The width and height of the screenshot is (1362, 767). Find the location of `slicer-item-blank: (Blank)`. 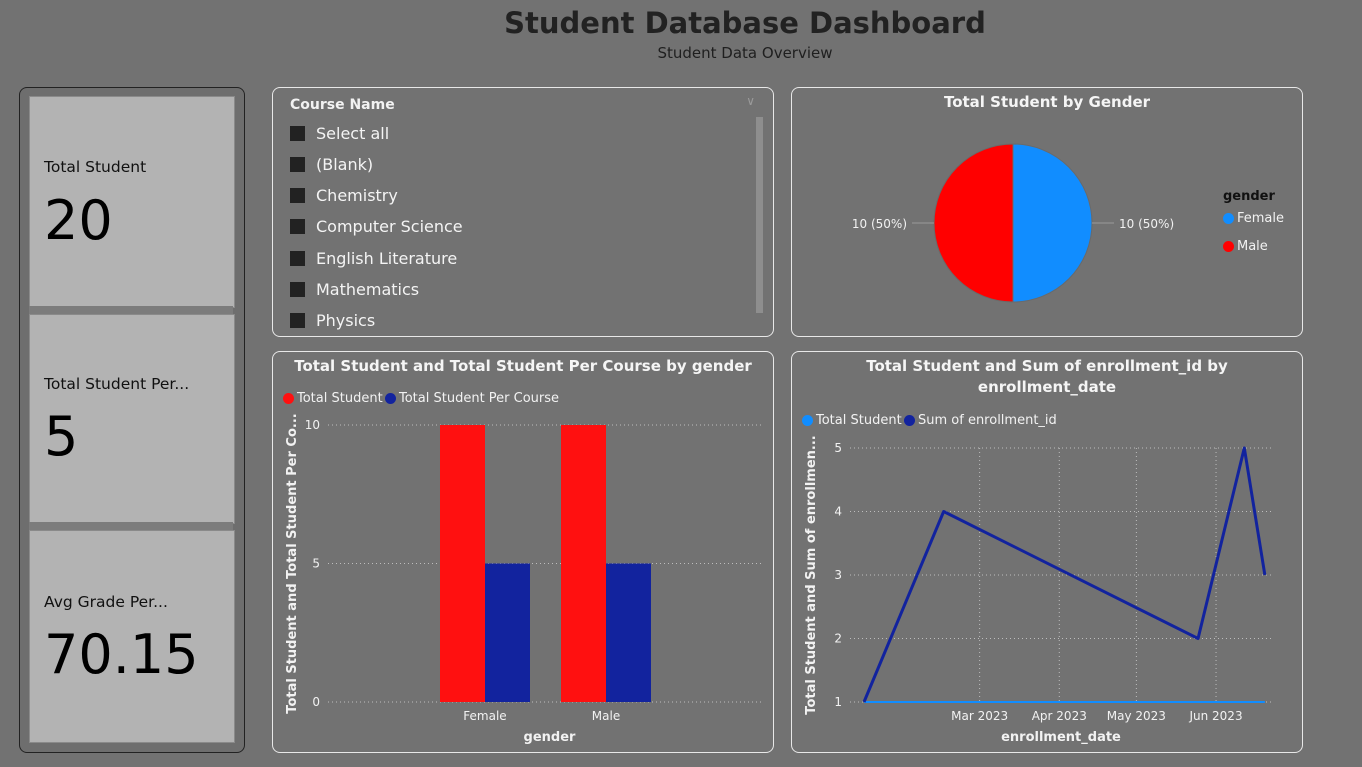

slicer-item-blank: (Blank) is located at coordinates (331, 164).